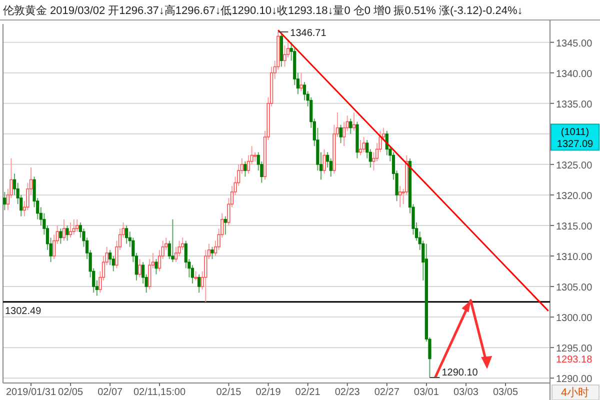  Describe the element at coordinates (23, 311) in the screenshot. I see `ref-line-label: 1302.49` at that location.